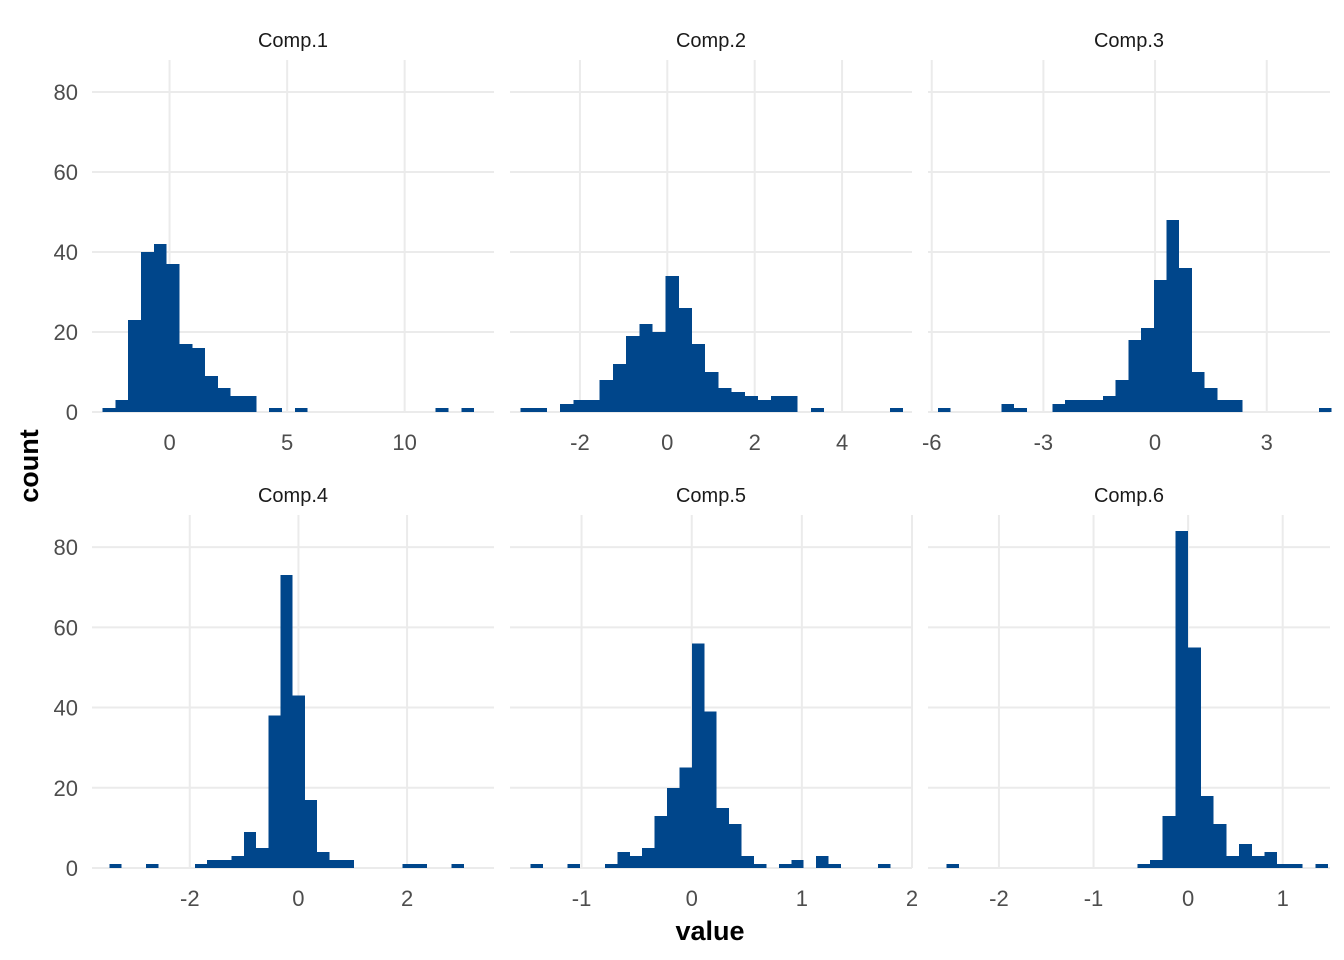  Describe the element at coordinates (293, 496) in the screenshot. I see `facet-title: Comp.4` at that location.